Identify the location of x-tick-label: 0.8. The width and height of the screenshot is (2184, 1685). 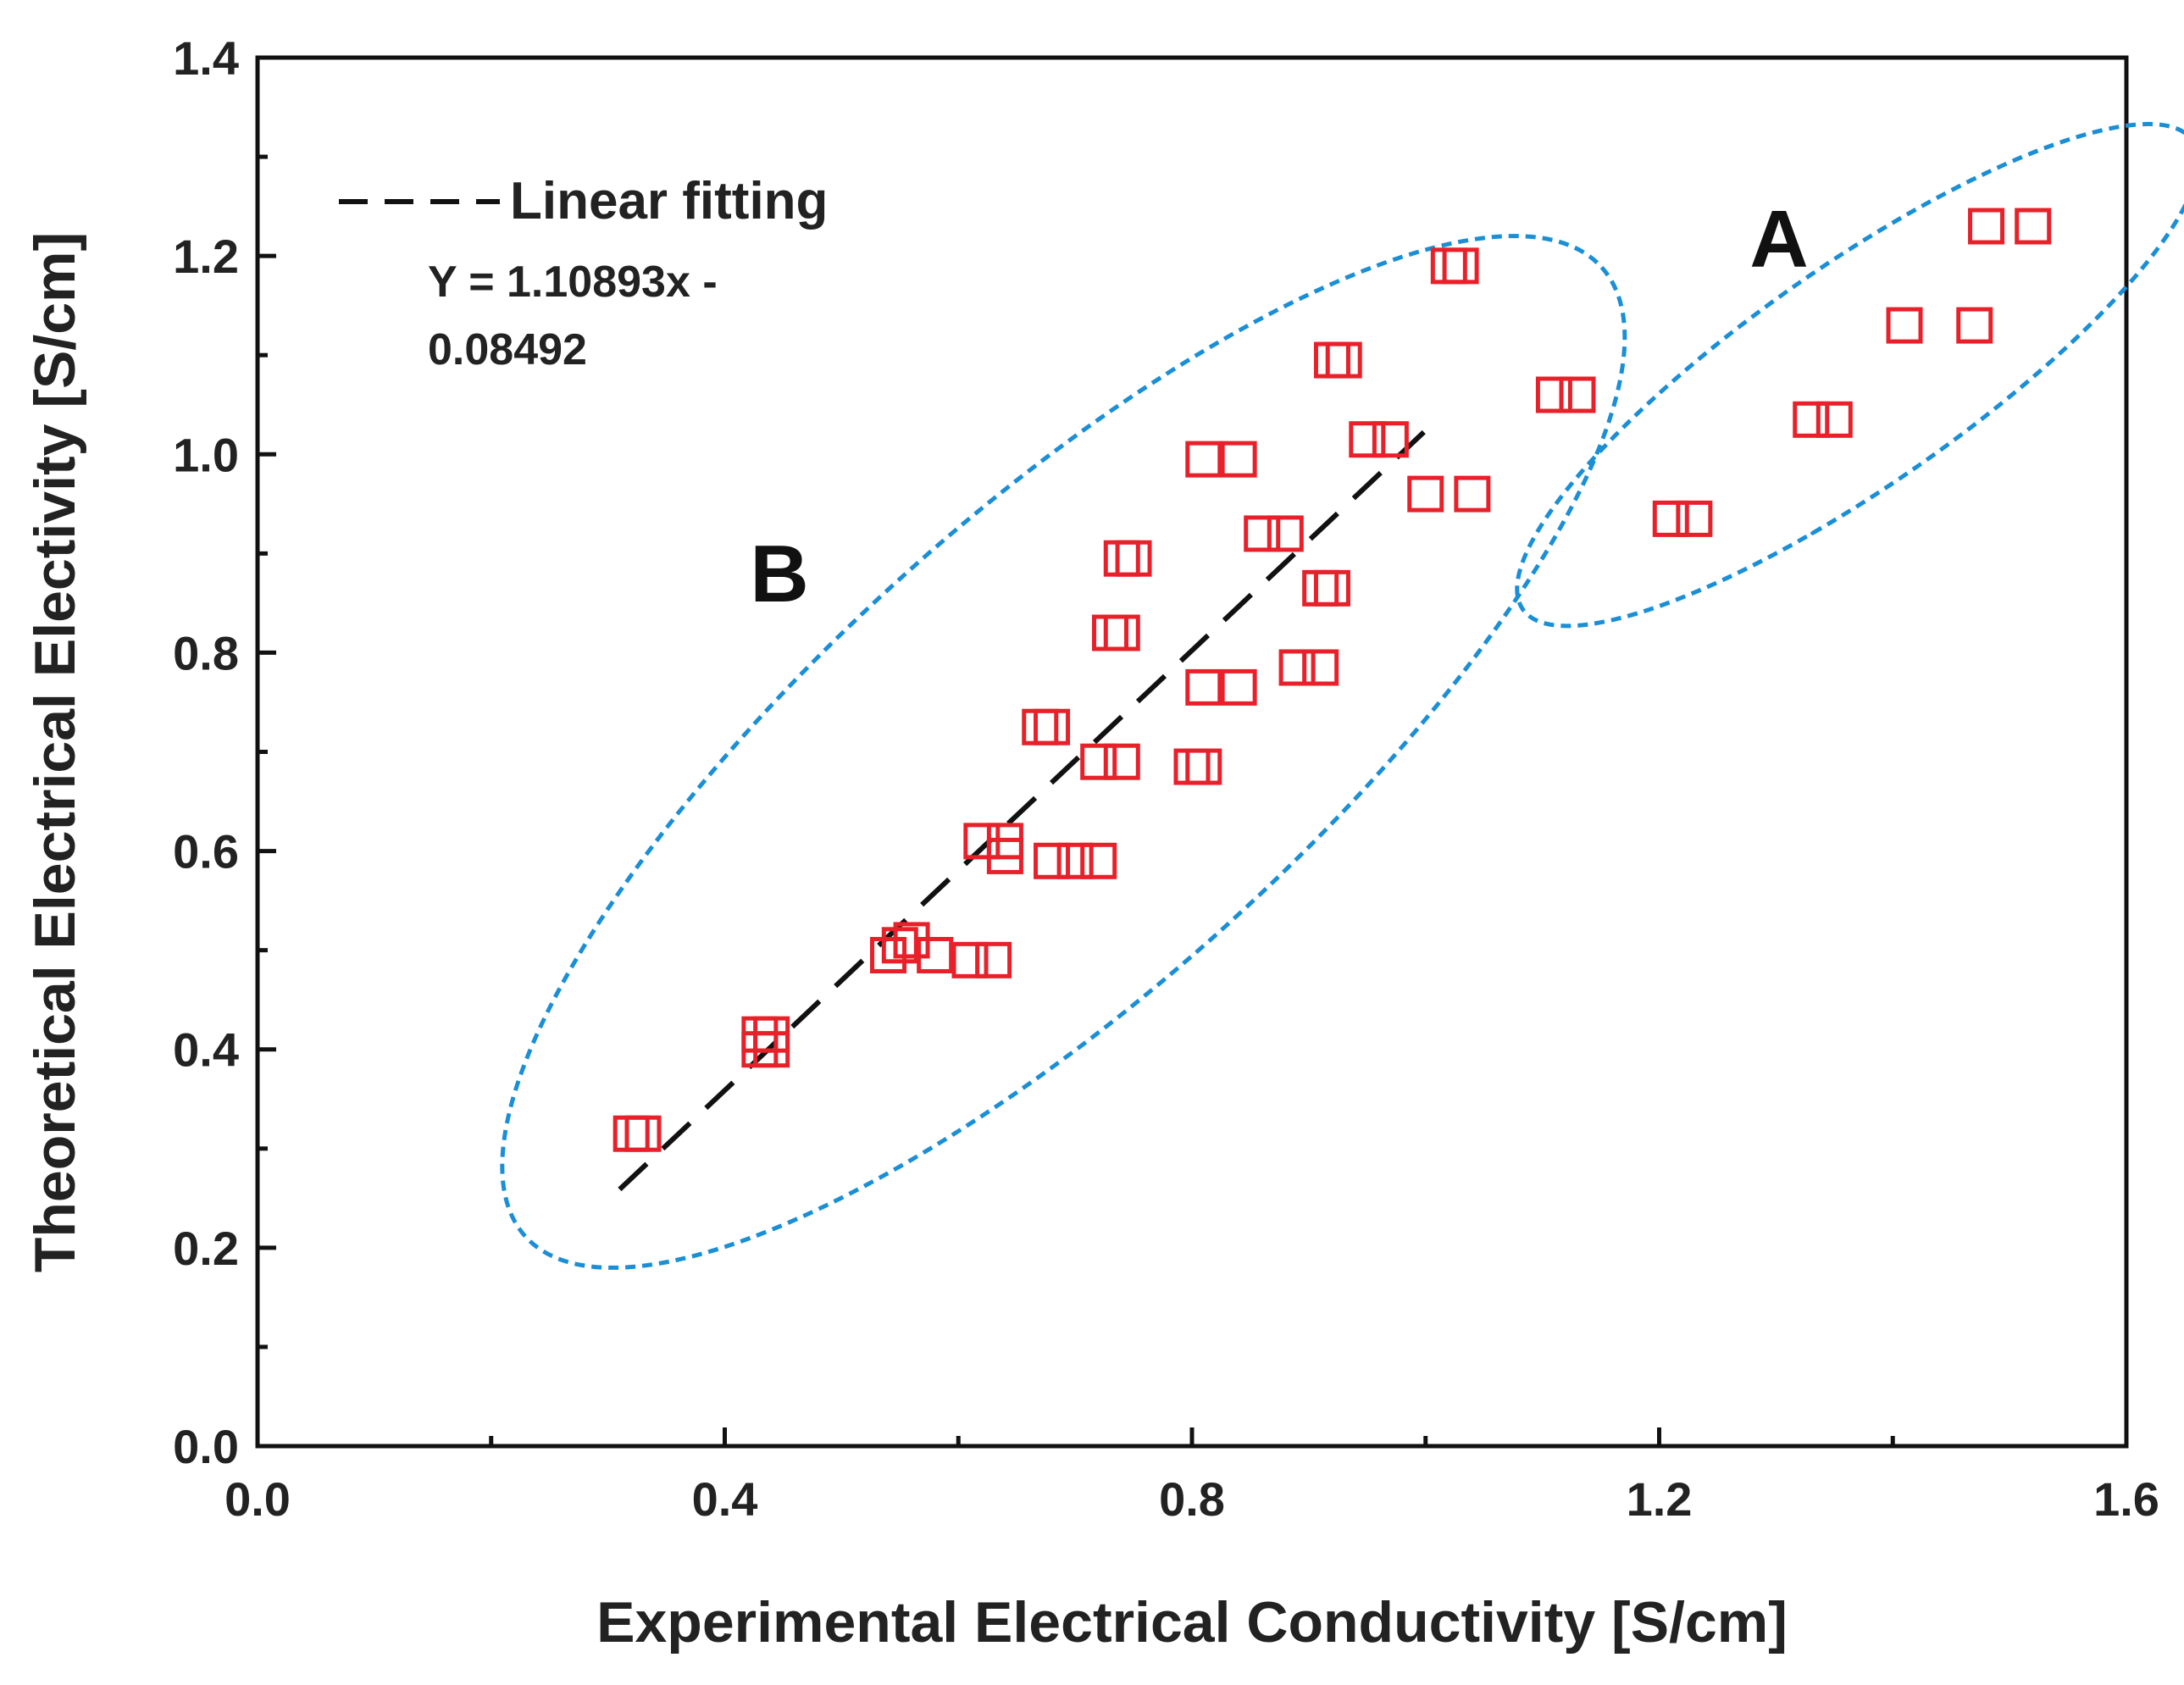
(1192, 1499).